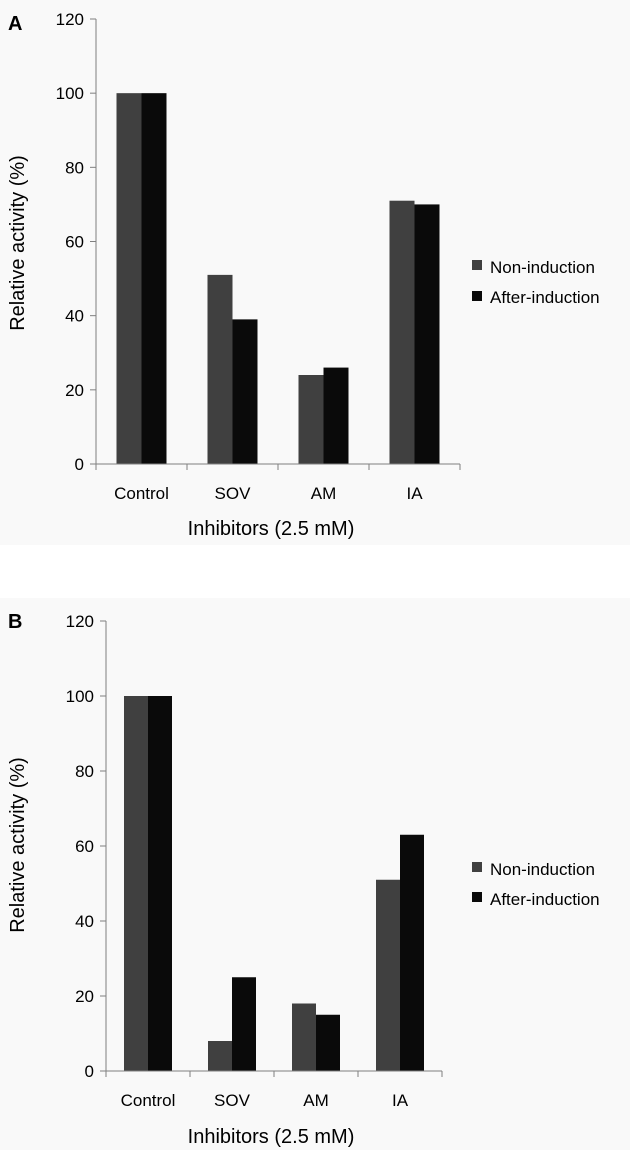 Image resolution: width=630 pixels, height=1150 pixels. Describe the element at coordinates (271, 1137) in the screenshot. I see `chart-b-x-axis-title: Inhibitors (2.5 mM)` at that location.